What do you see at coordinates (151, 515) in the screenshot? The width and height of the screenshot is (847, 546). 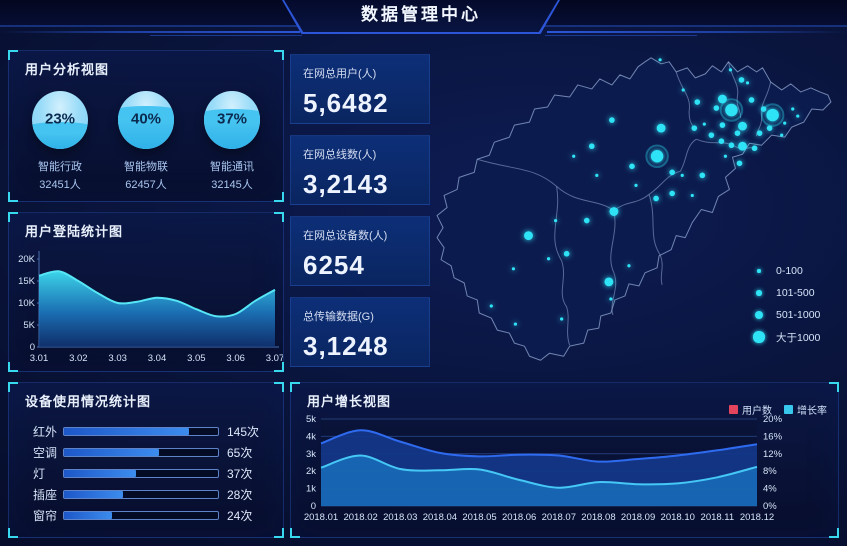 I see `device-row: 窗帘 24次` at bounding box center [151, 515].